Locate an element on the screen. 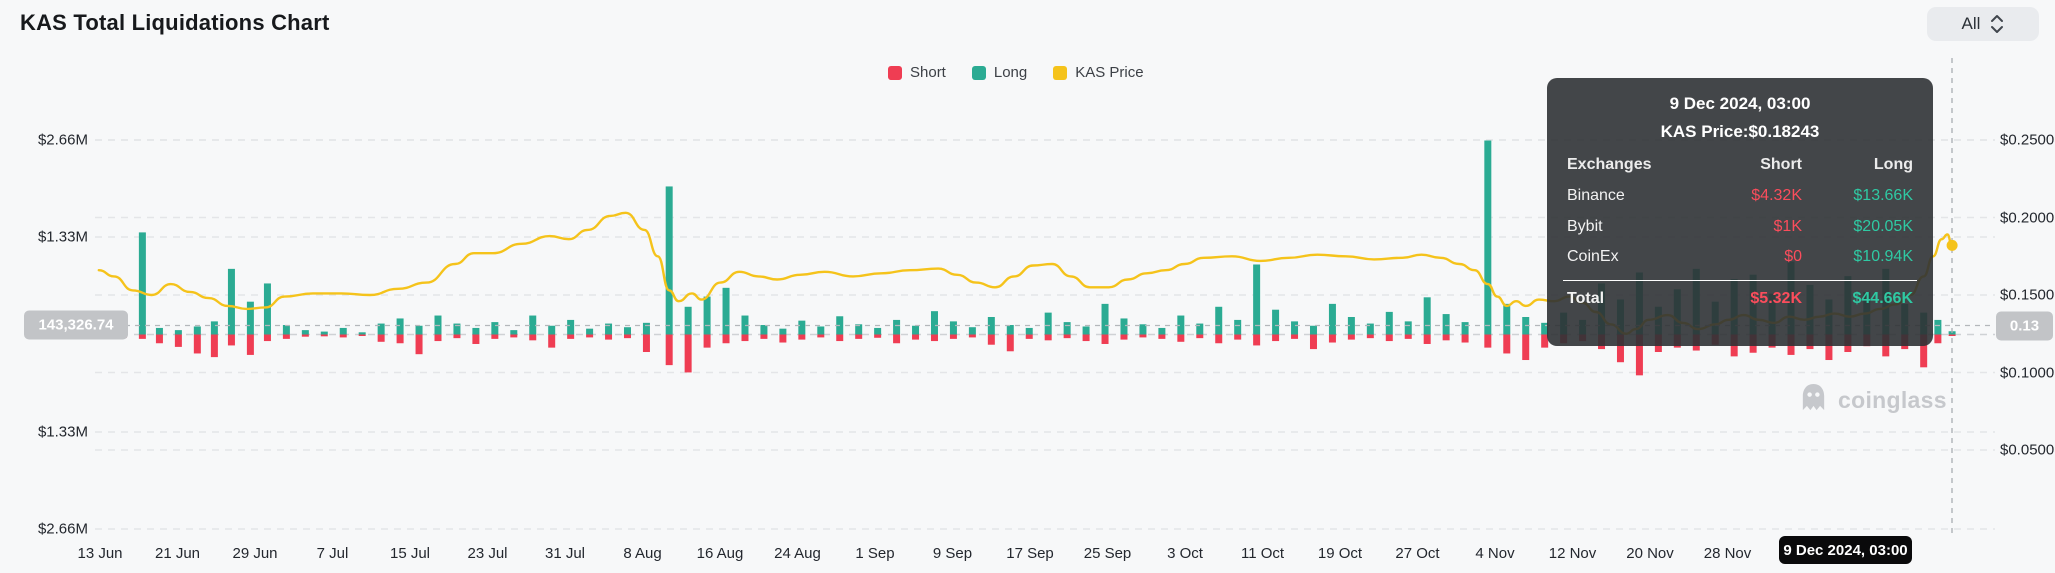  tooltip-cell-short: $4.32K is located at coordinates (1776, 195).